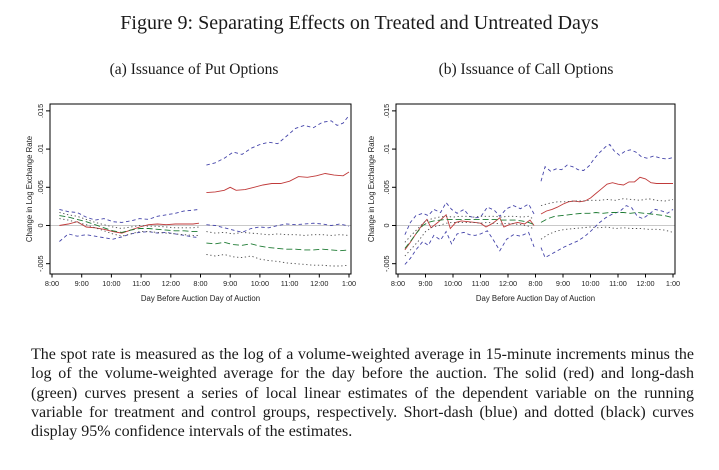  Describe the element at coordinates (535, 189) in the screenshot. I see `plot-border` at that location.